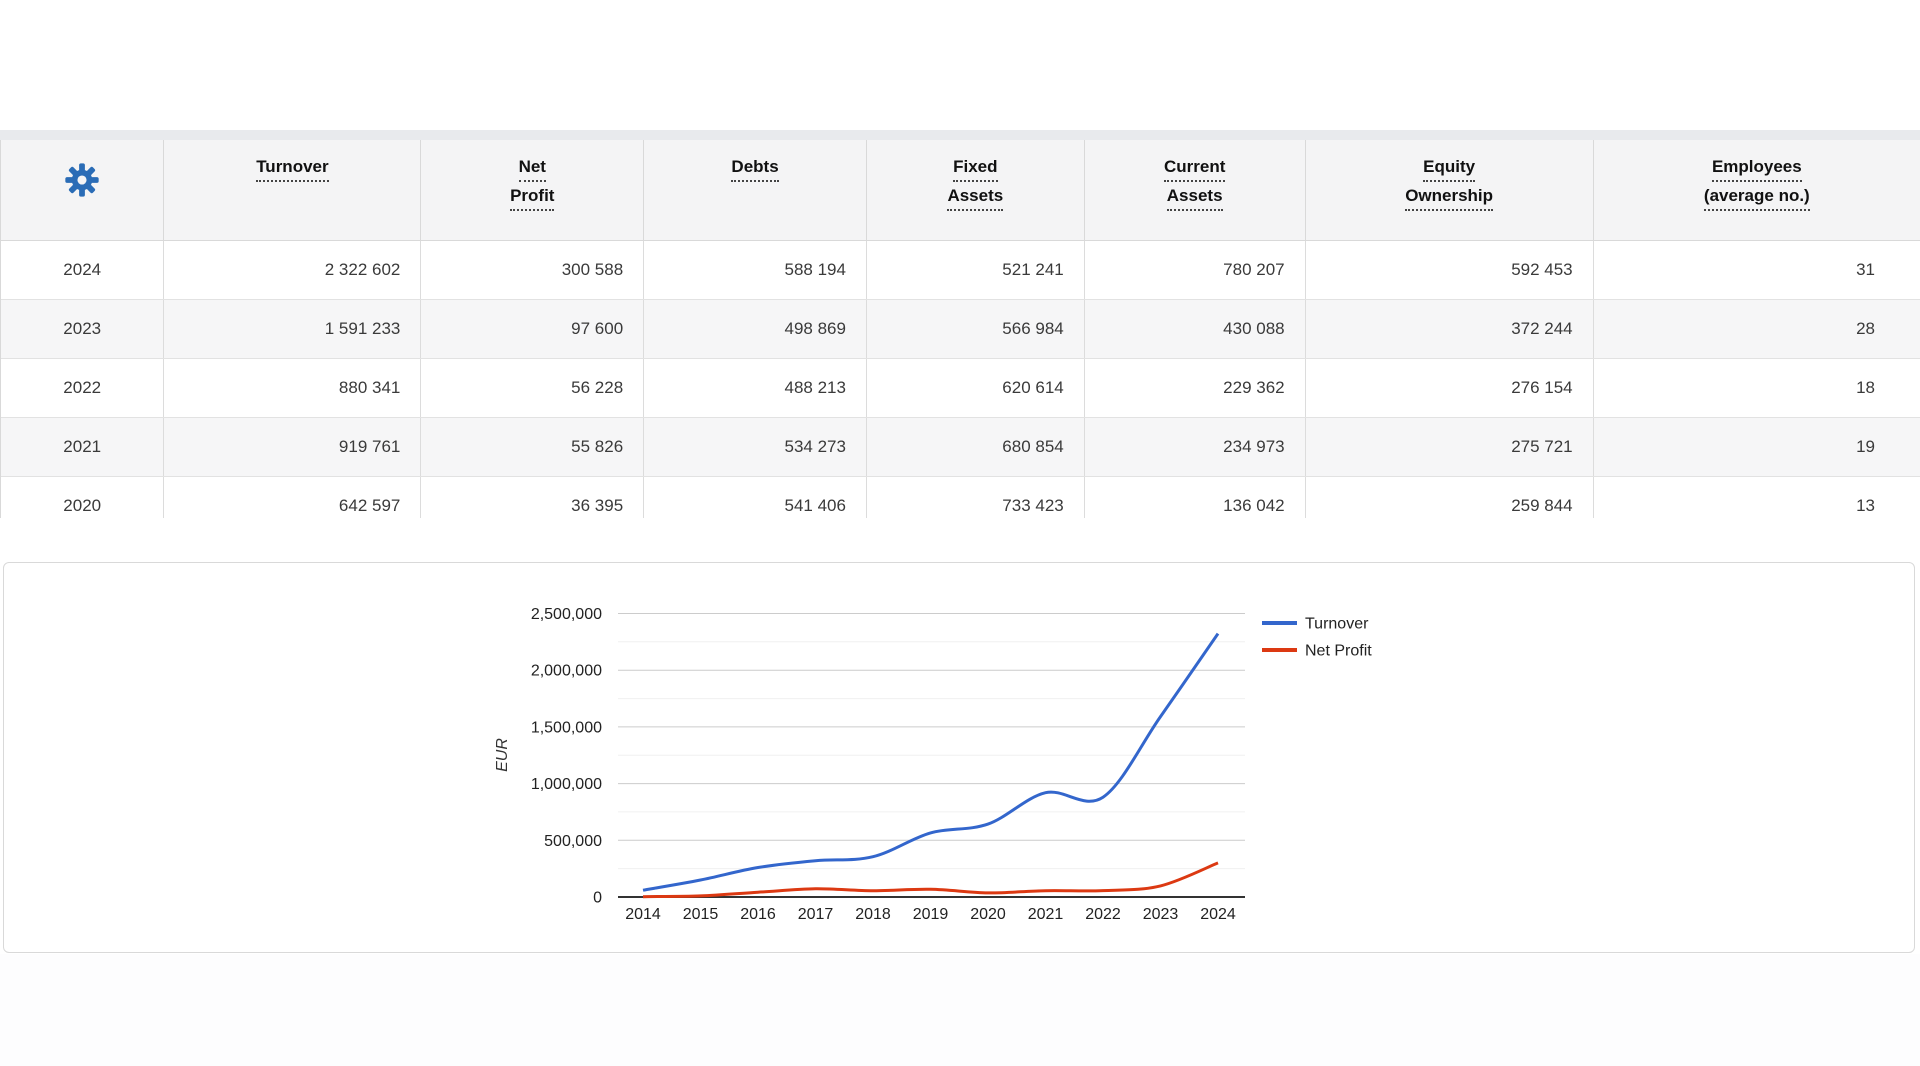  Describe the element at coordinates (83, 388) in the screenshot. I see `year-cell: 2022` at that location.